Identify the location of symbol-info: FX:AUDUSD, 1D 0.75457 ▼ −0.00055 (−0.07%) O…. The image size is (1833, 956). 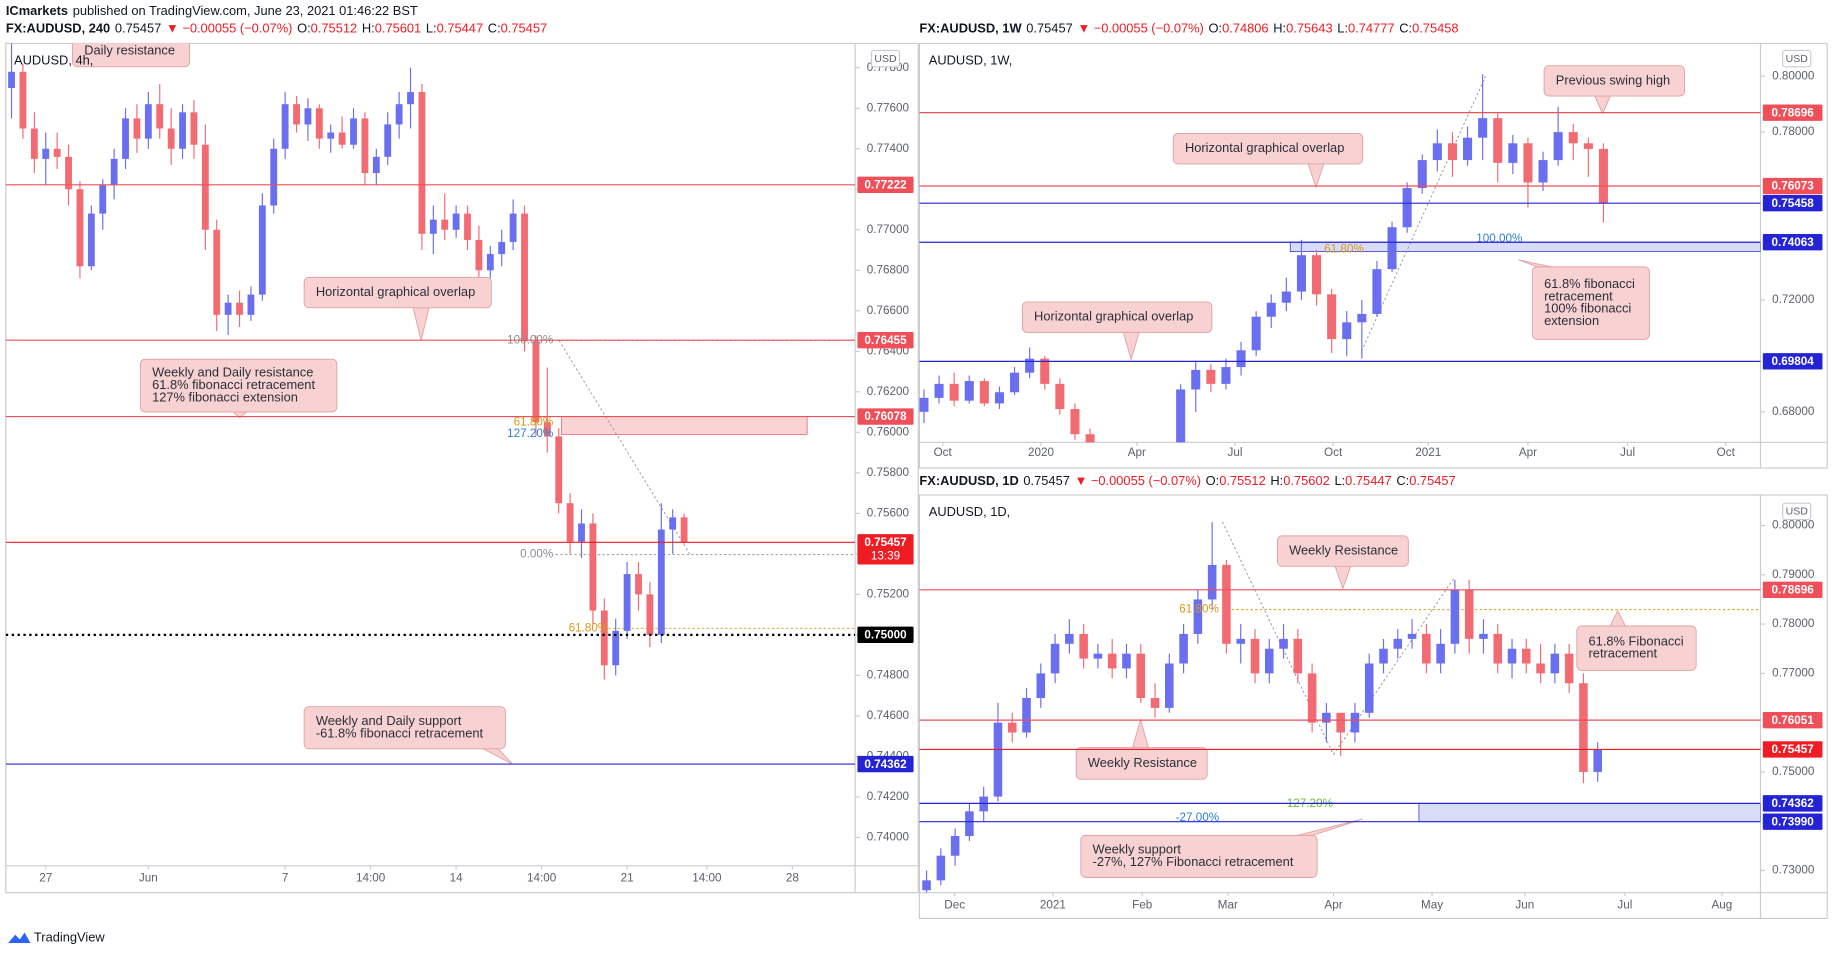
(1187, 480).